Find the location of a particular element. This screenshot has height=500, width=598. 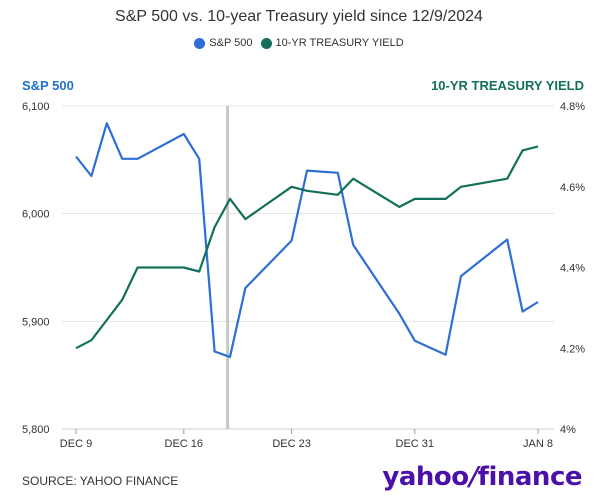

legend-dot-sp500 is located at coordinates (200, 43).